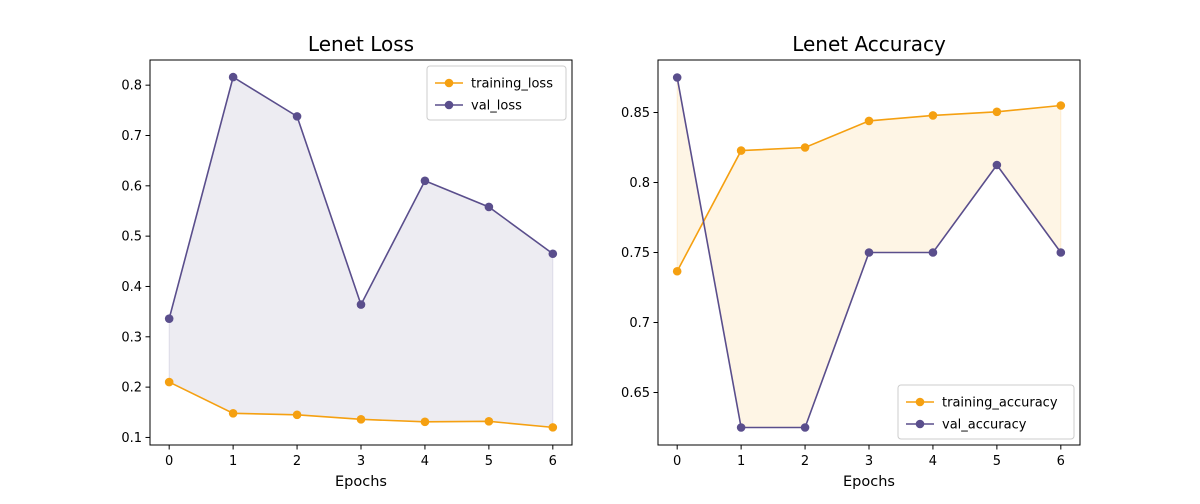  I want to click on y-tick-label: 0.85, so click(635, 113).